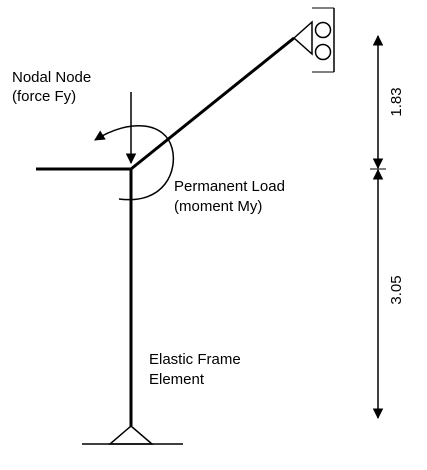  I want to click on element-label: Element, so click(177, 379).